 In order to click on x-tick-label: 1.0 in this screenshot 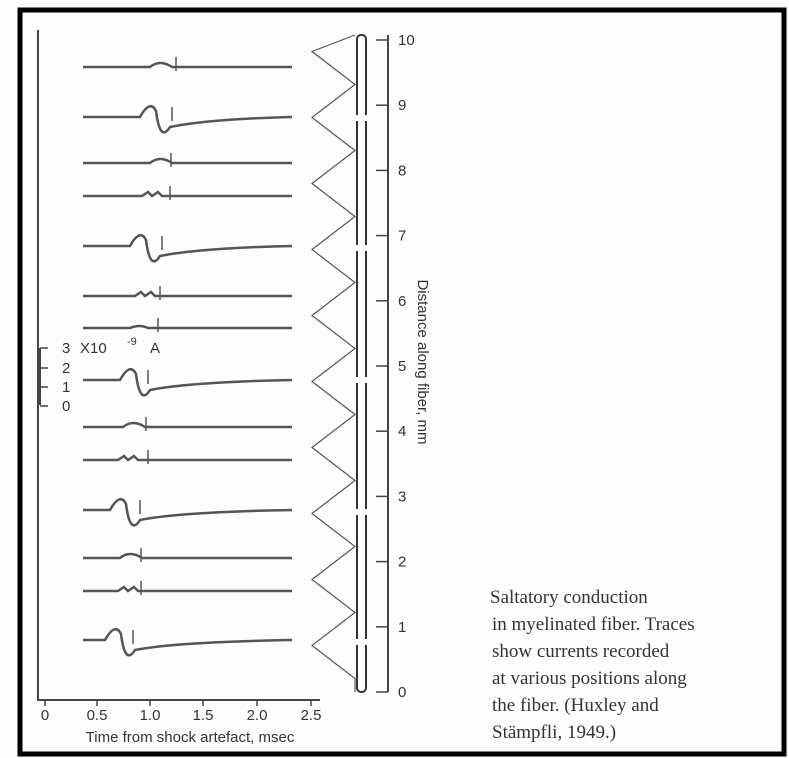, I will do `click(150, 715)`.